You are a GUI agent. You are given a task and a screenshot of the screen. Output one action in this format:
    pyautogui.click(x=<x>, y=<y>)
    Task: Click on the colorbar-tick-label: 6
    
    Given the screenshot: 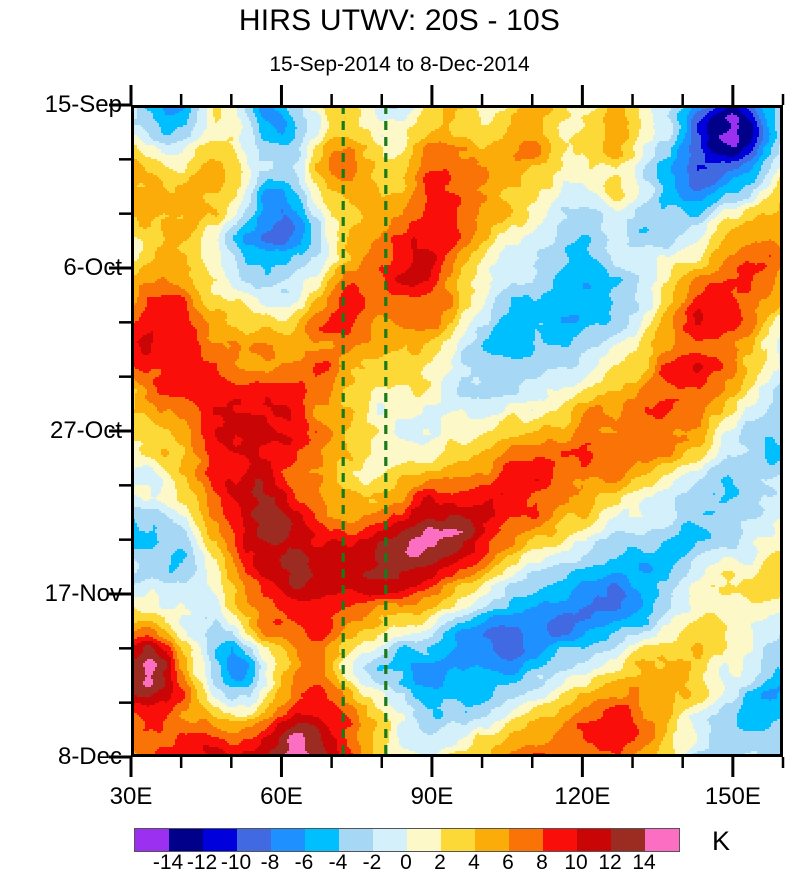 What is the action you would take?
    pyautogui.click(x=508, y=863)
    